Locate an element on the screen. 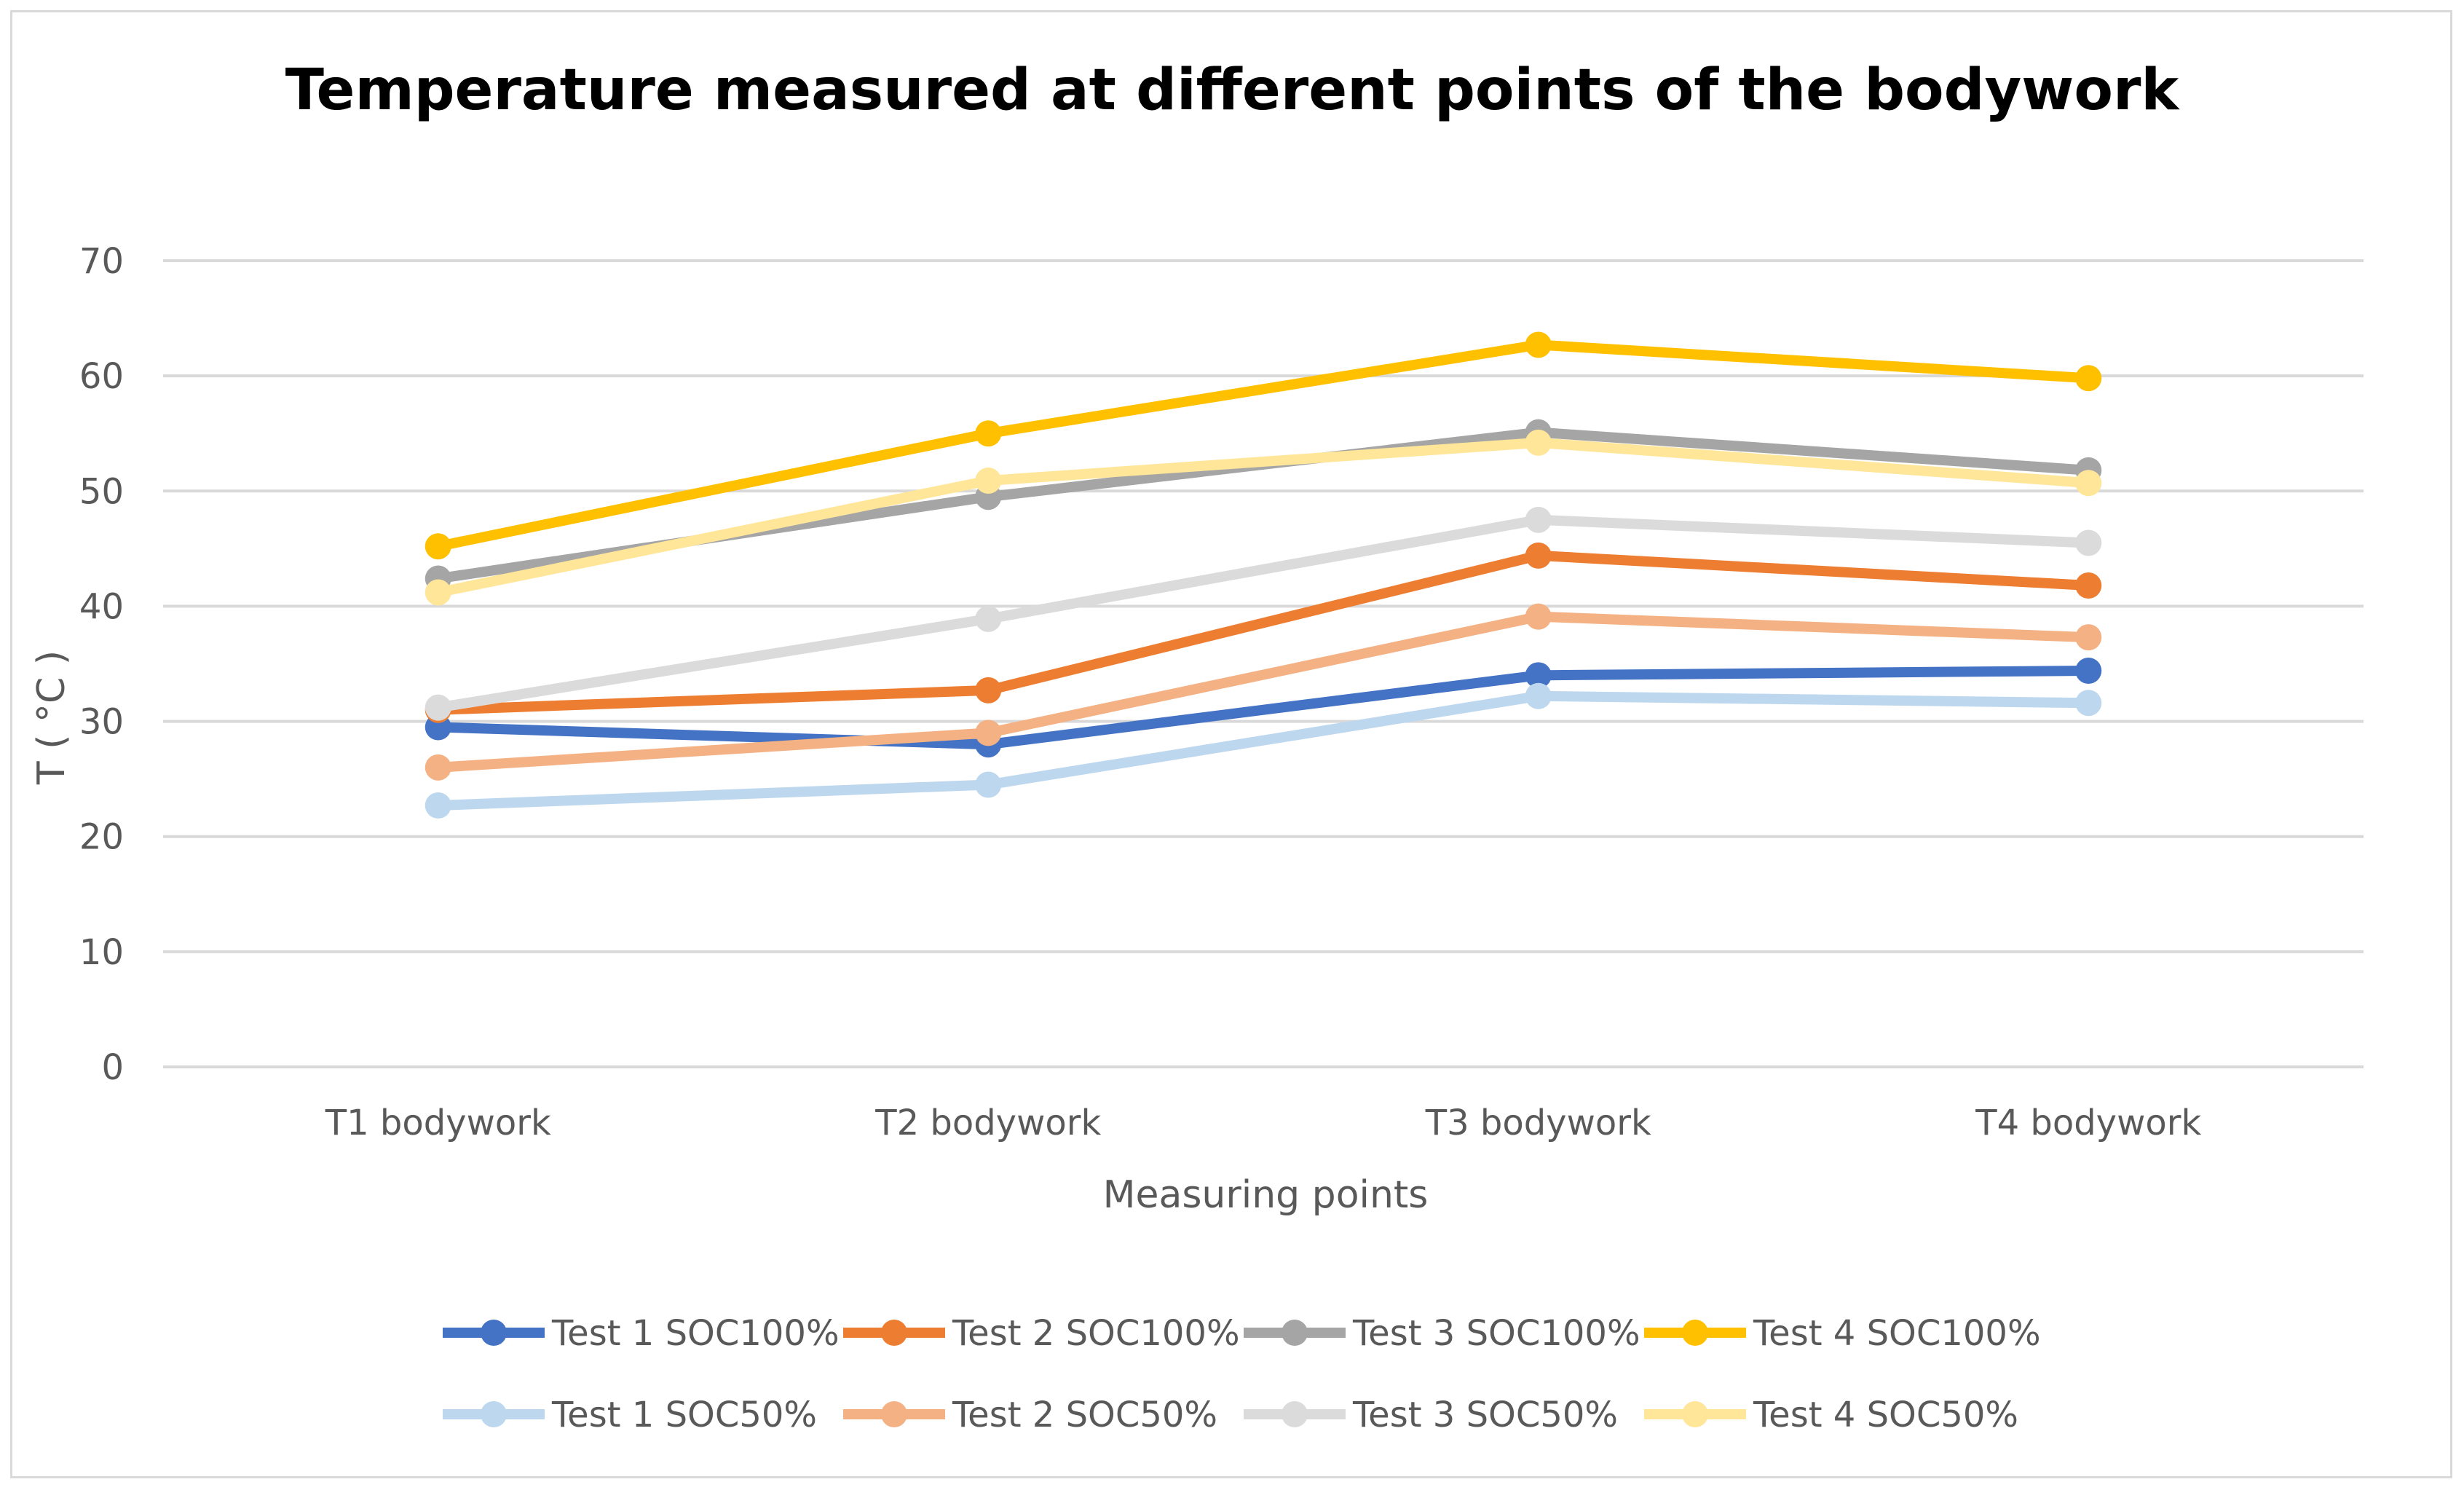  legend-item: Test 4 SOC50% is located at coordinates (1831, 1415).